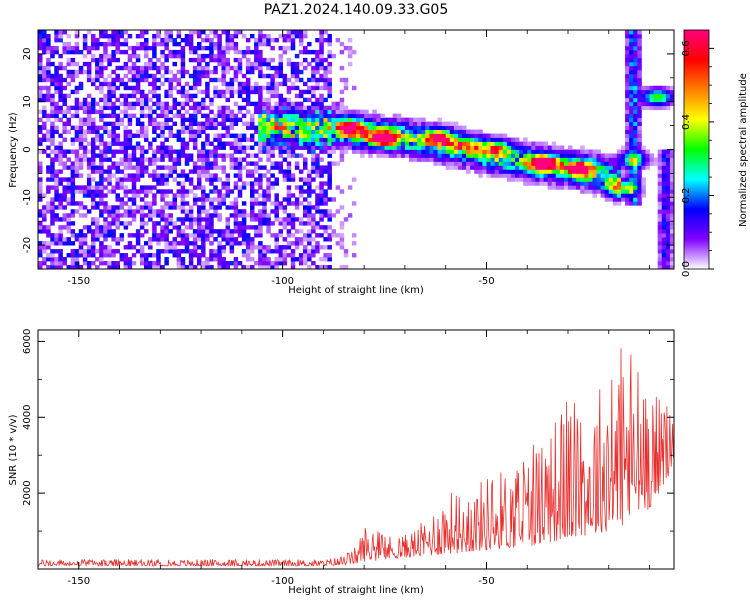  Describe the element at coordinates (282, 581) in the screenshot. I see `x-tick-label: -100` at that location.